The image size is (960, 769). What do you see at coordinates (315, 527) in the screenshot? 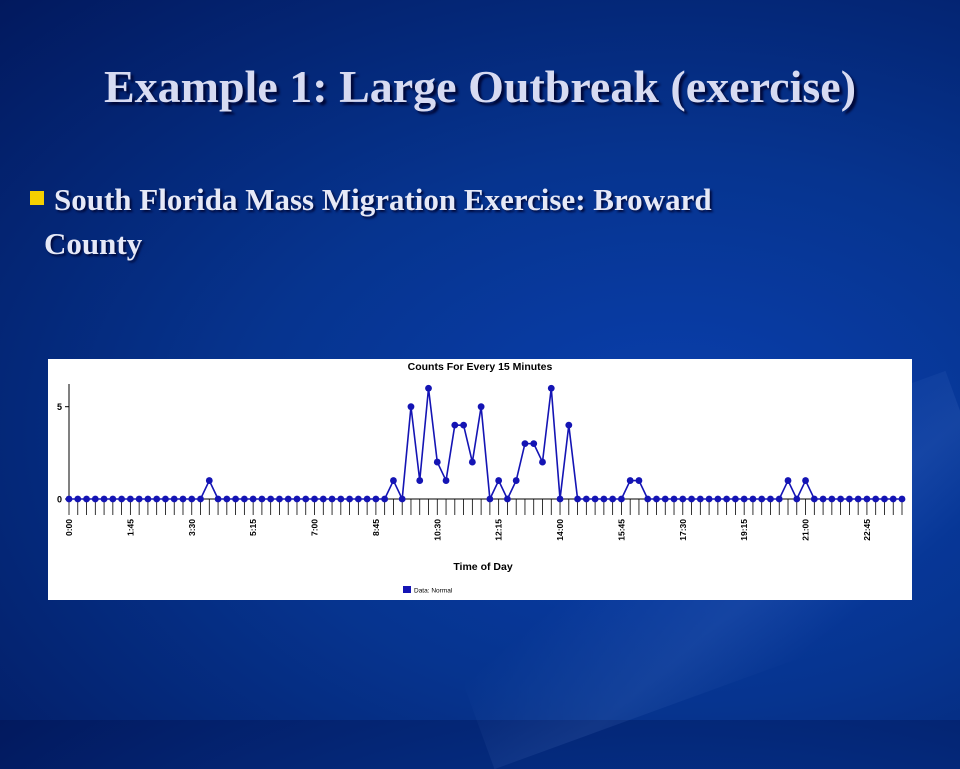
I see `x-tick-label: 7:00` at bounding box center [315, 527].